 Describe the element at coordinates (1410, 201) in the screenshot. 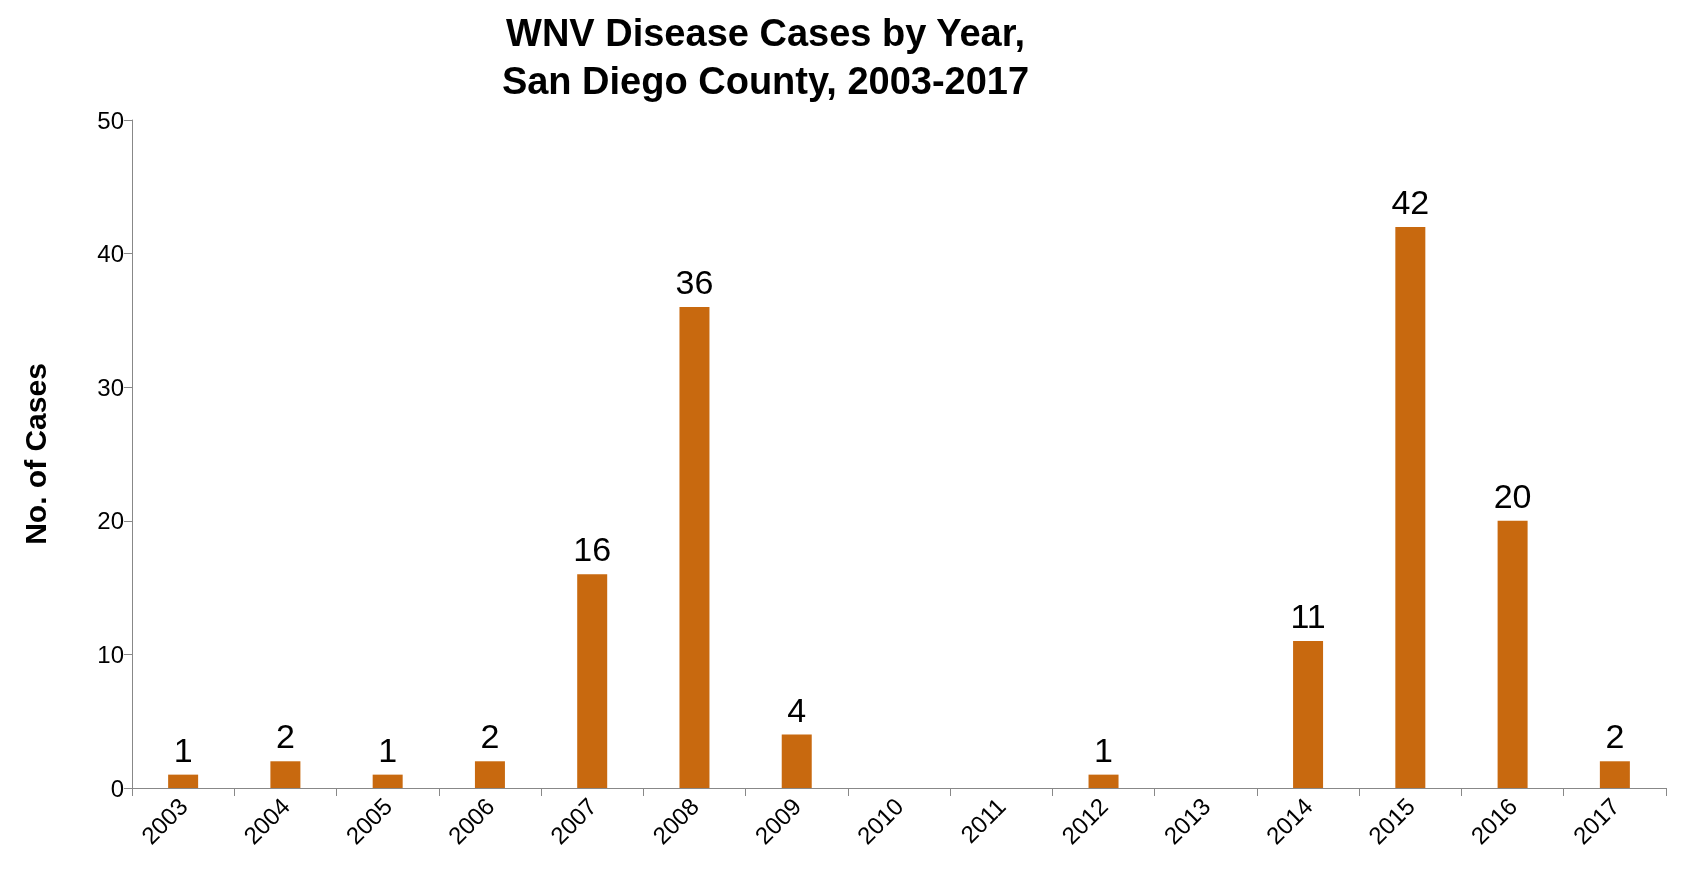

I see `data-label: 42` at that location.